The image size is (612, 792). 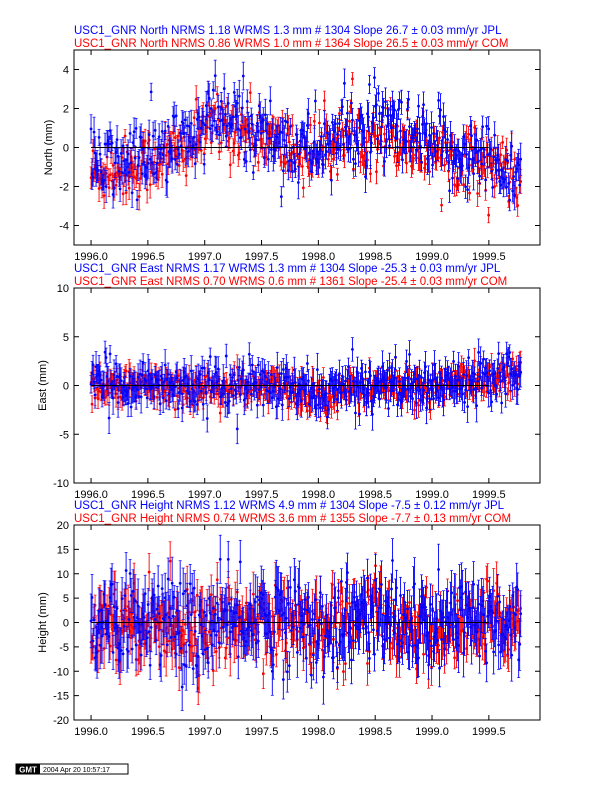 I want to click on north-xtick-label: 1996.0, so click(x=91, y=257).